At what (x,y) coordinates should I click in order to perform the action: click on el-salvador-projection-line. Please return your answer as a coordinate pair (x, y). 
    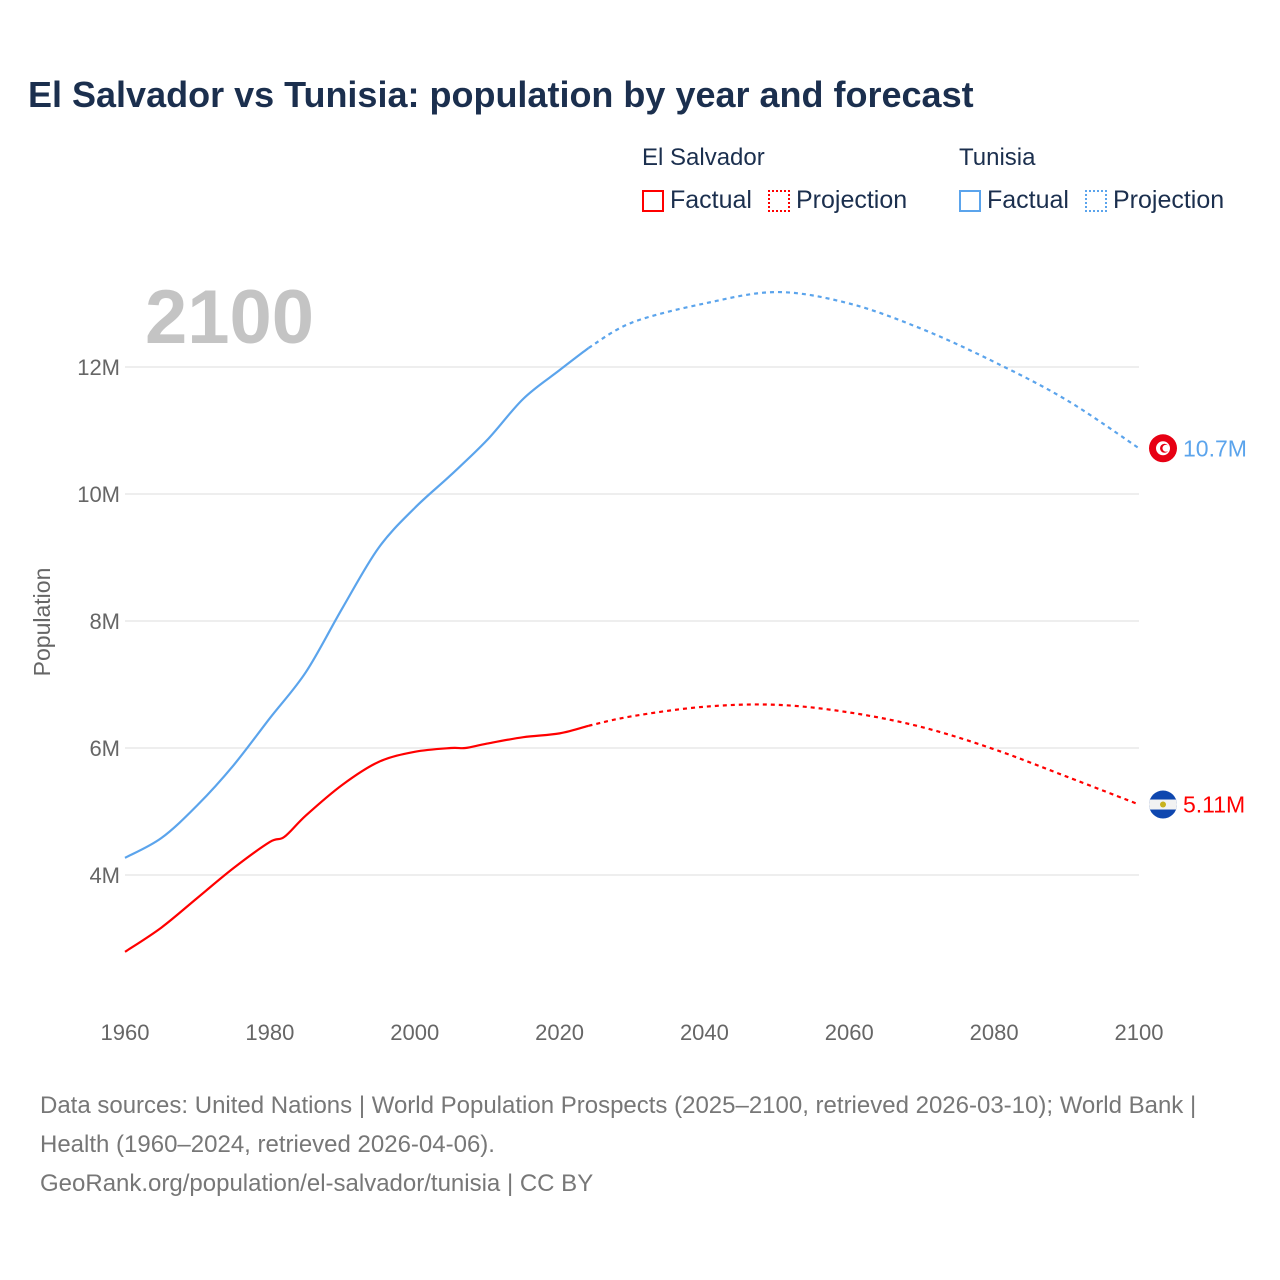
    Looking at the image, I should click on (864, 754).